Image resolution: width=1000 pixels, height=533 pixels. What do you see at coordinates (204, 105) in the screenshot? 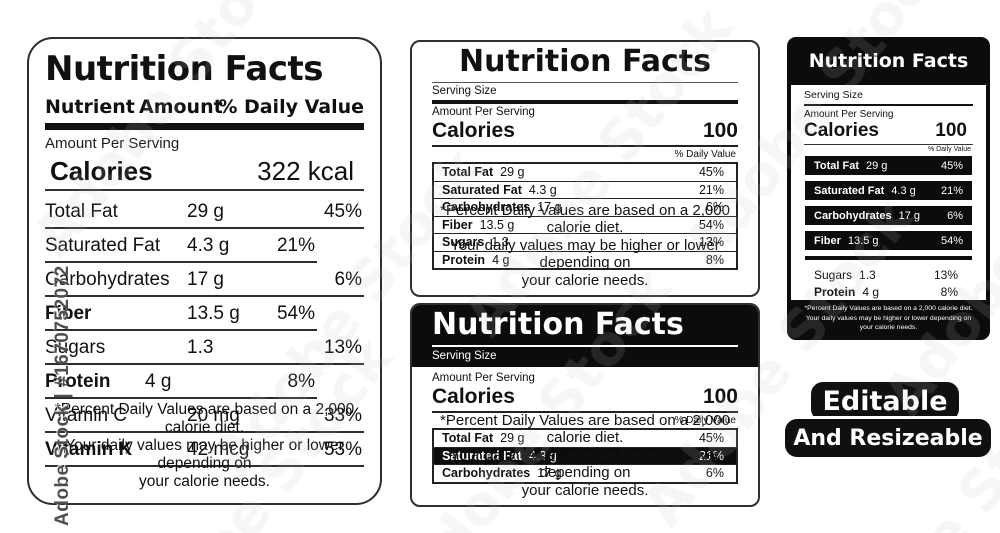
I see `column-header-row: Nutrient Amount % Daily Value` at bounding box center [204, 105].